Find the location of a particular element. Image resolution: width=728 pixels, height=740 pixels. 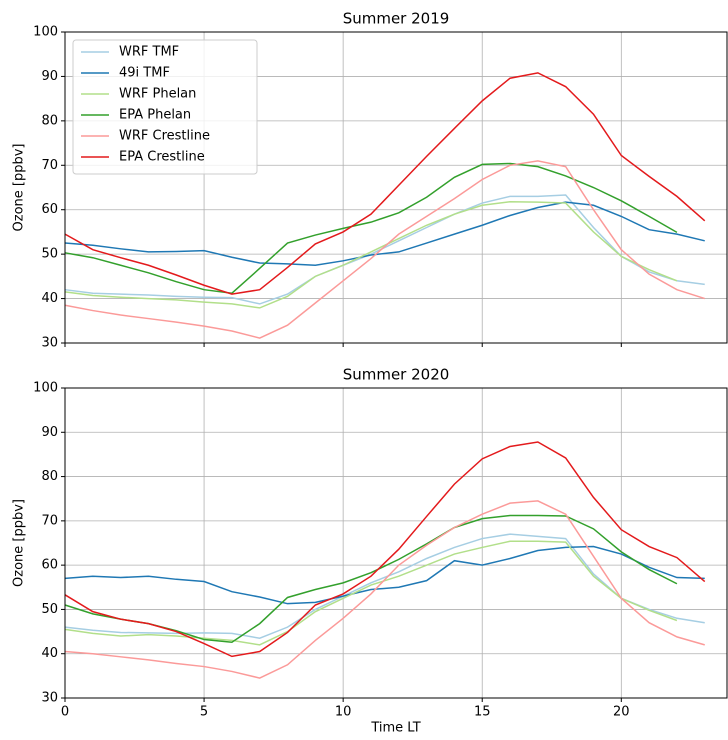

x-tick-label: 5 is located at coordinates (204, 712).